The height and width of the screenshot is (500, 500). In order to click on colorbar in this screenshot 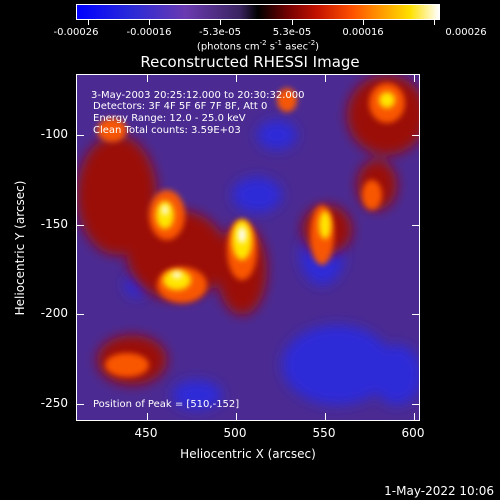, I will do `click(258, 12)`.